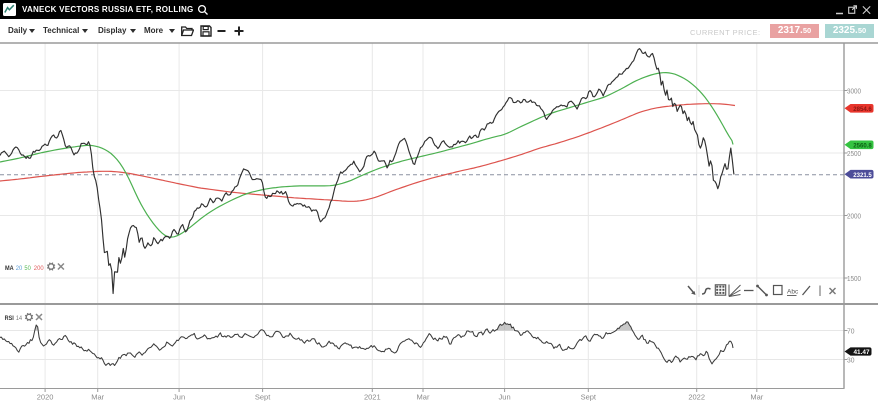 The image size is (878, 409). I want to click on svg-text: 30, so click(851, 361).